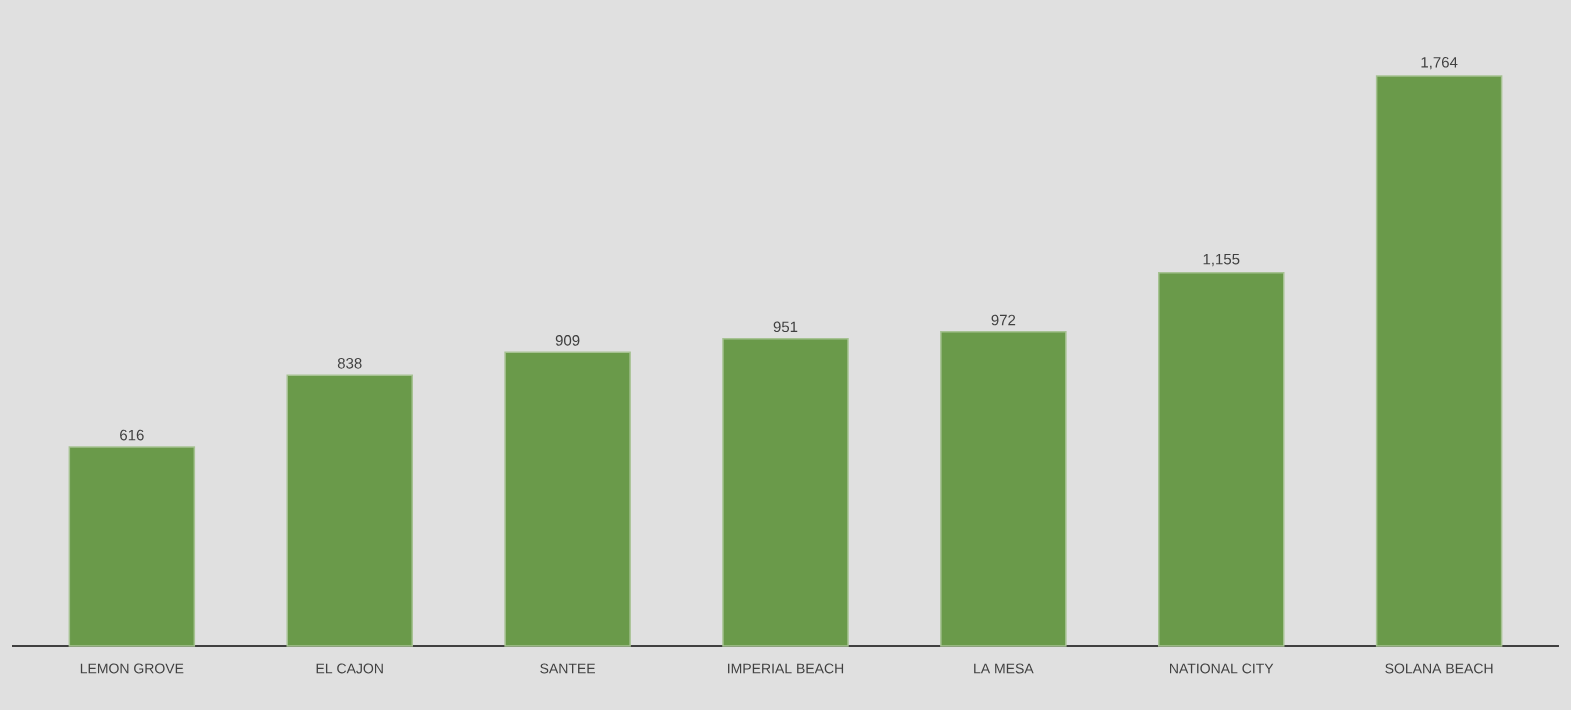 This screenshot has height=710, width=1571. I want to click on x-tick-label: LA MESA, so click(1004, 668).